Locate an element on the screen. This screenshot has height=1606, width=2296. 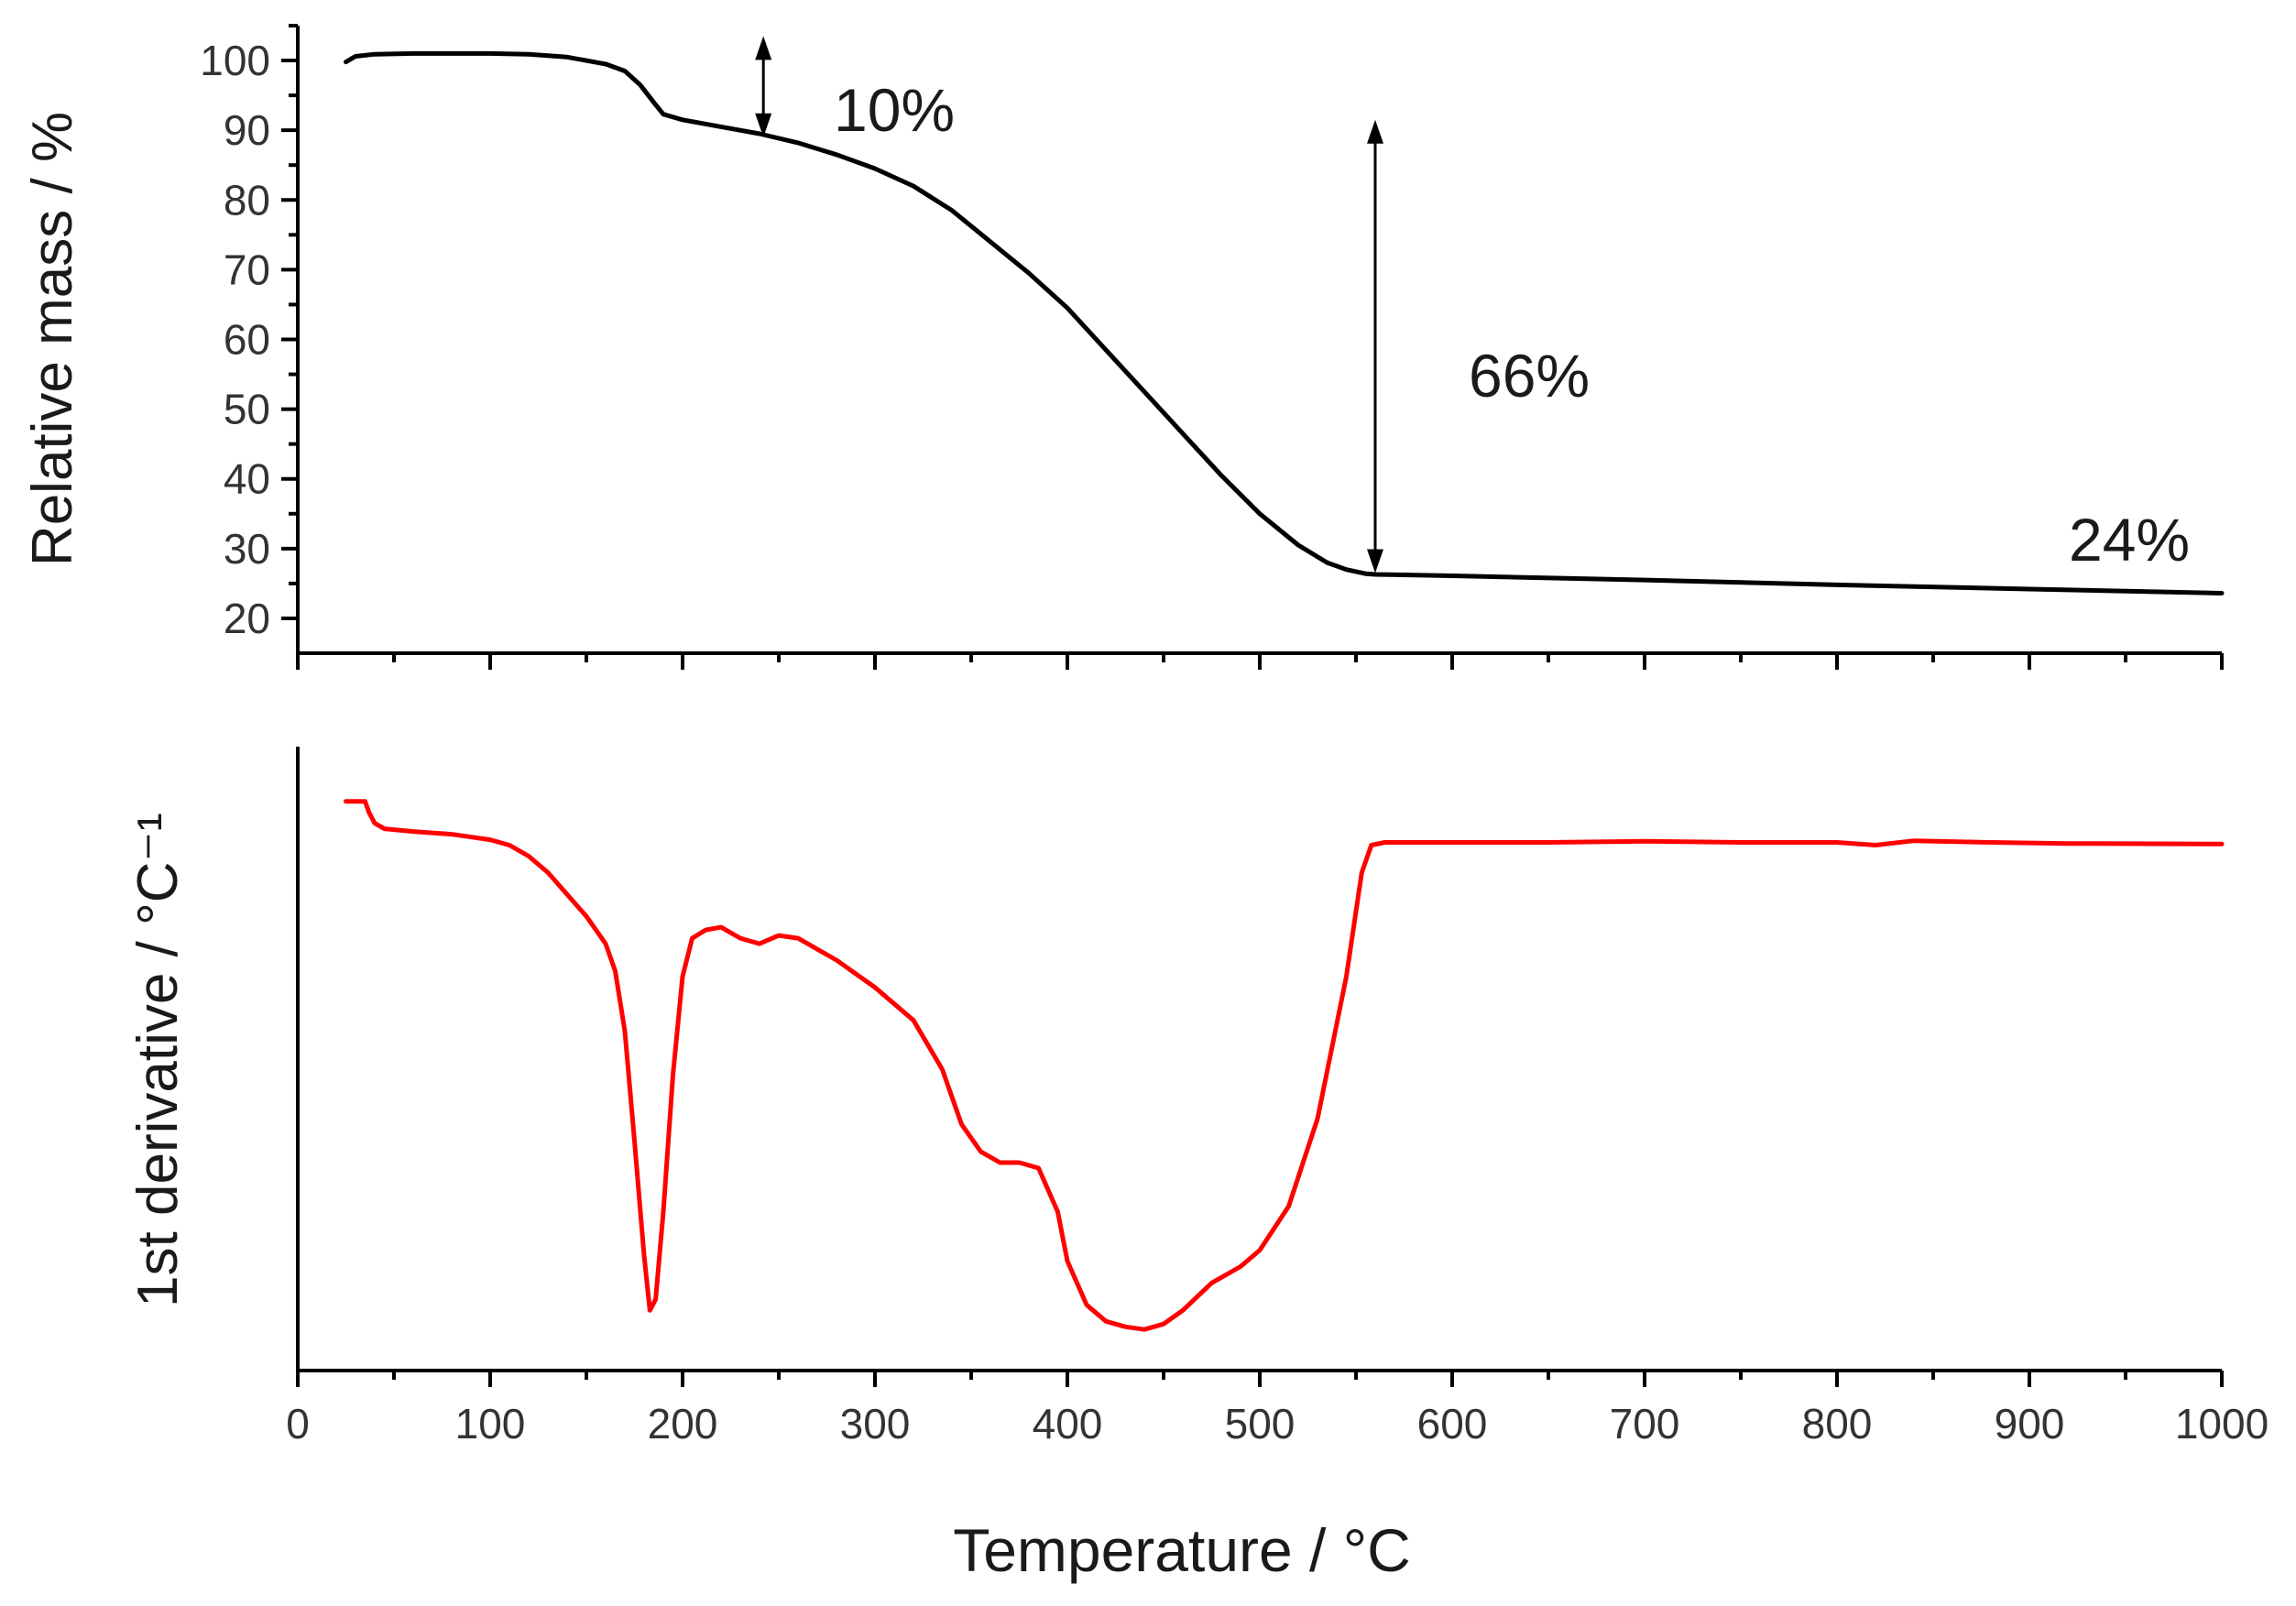
derivative-x-tick-label: 600 is located at coordinates (1452, 1424).